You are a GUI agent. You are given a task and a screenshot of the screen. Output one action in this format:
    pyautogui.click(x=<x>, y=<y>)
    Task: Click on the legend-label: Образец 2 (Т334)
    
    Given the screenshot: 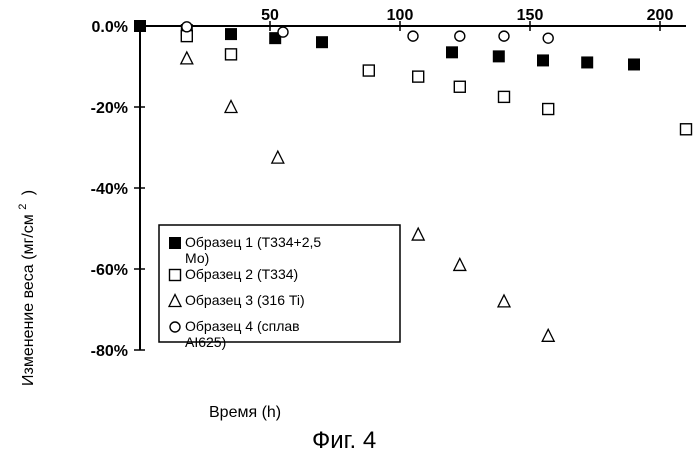 What is the action you would take?
    pyautogui.click(x=241, y=274)
    